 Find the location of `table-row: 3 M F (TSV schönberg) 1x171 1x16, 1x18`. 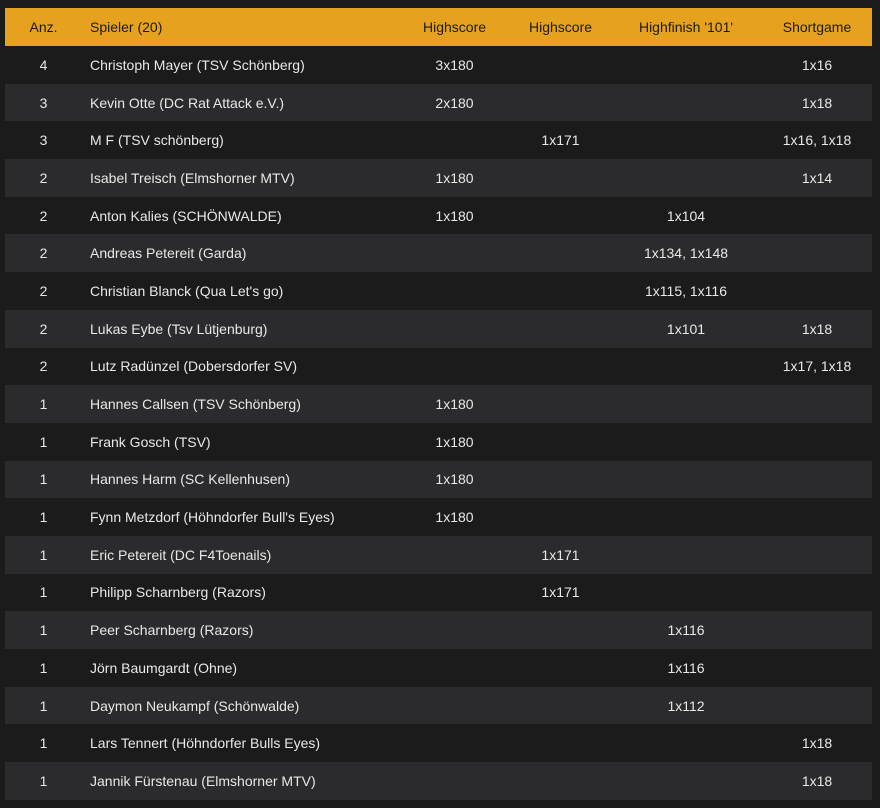

table-row: 3 M F (TSV schönberg) 1x171 1x16, 1x18 is located at coordinates (438, 140).